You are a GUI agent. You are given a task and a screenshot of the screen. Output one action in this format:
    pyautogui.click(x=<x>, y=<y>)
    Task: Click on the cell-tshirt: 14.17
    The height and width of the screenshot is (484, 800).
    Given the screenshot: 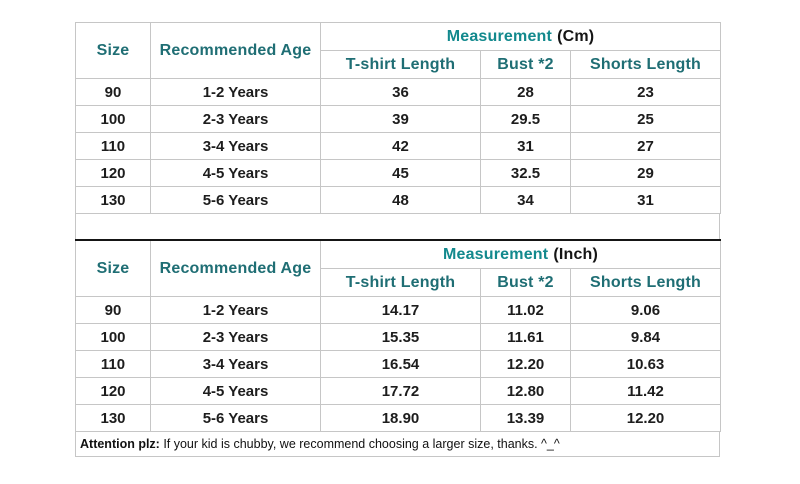 What is the action you would take?
    pyautogui.click(x=400, y=310)
    